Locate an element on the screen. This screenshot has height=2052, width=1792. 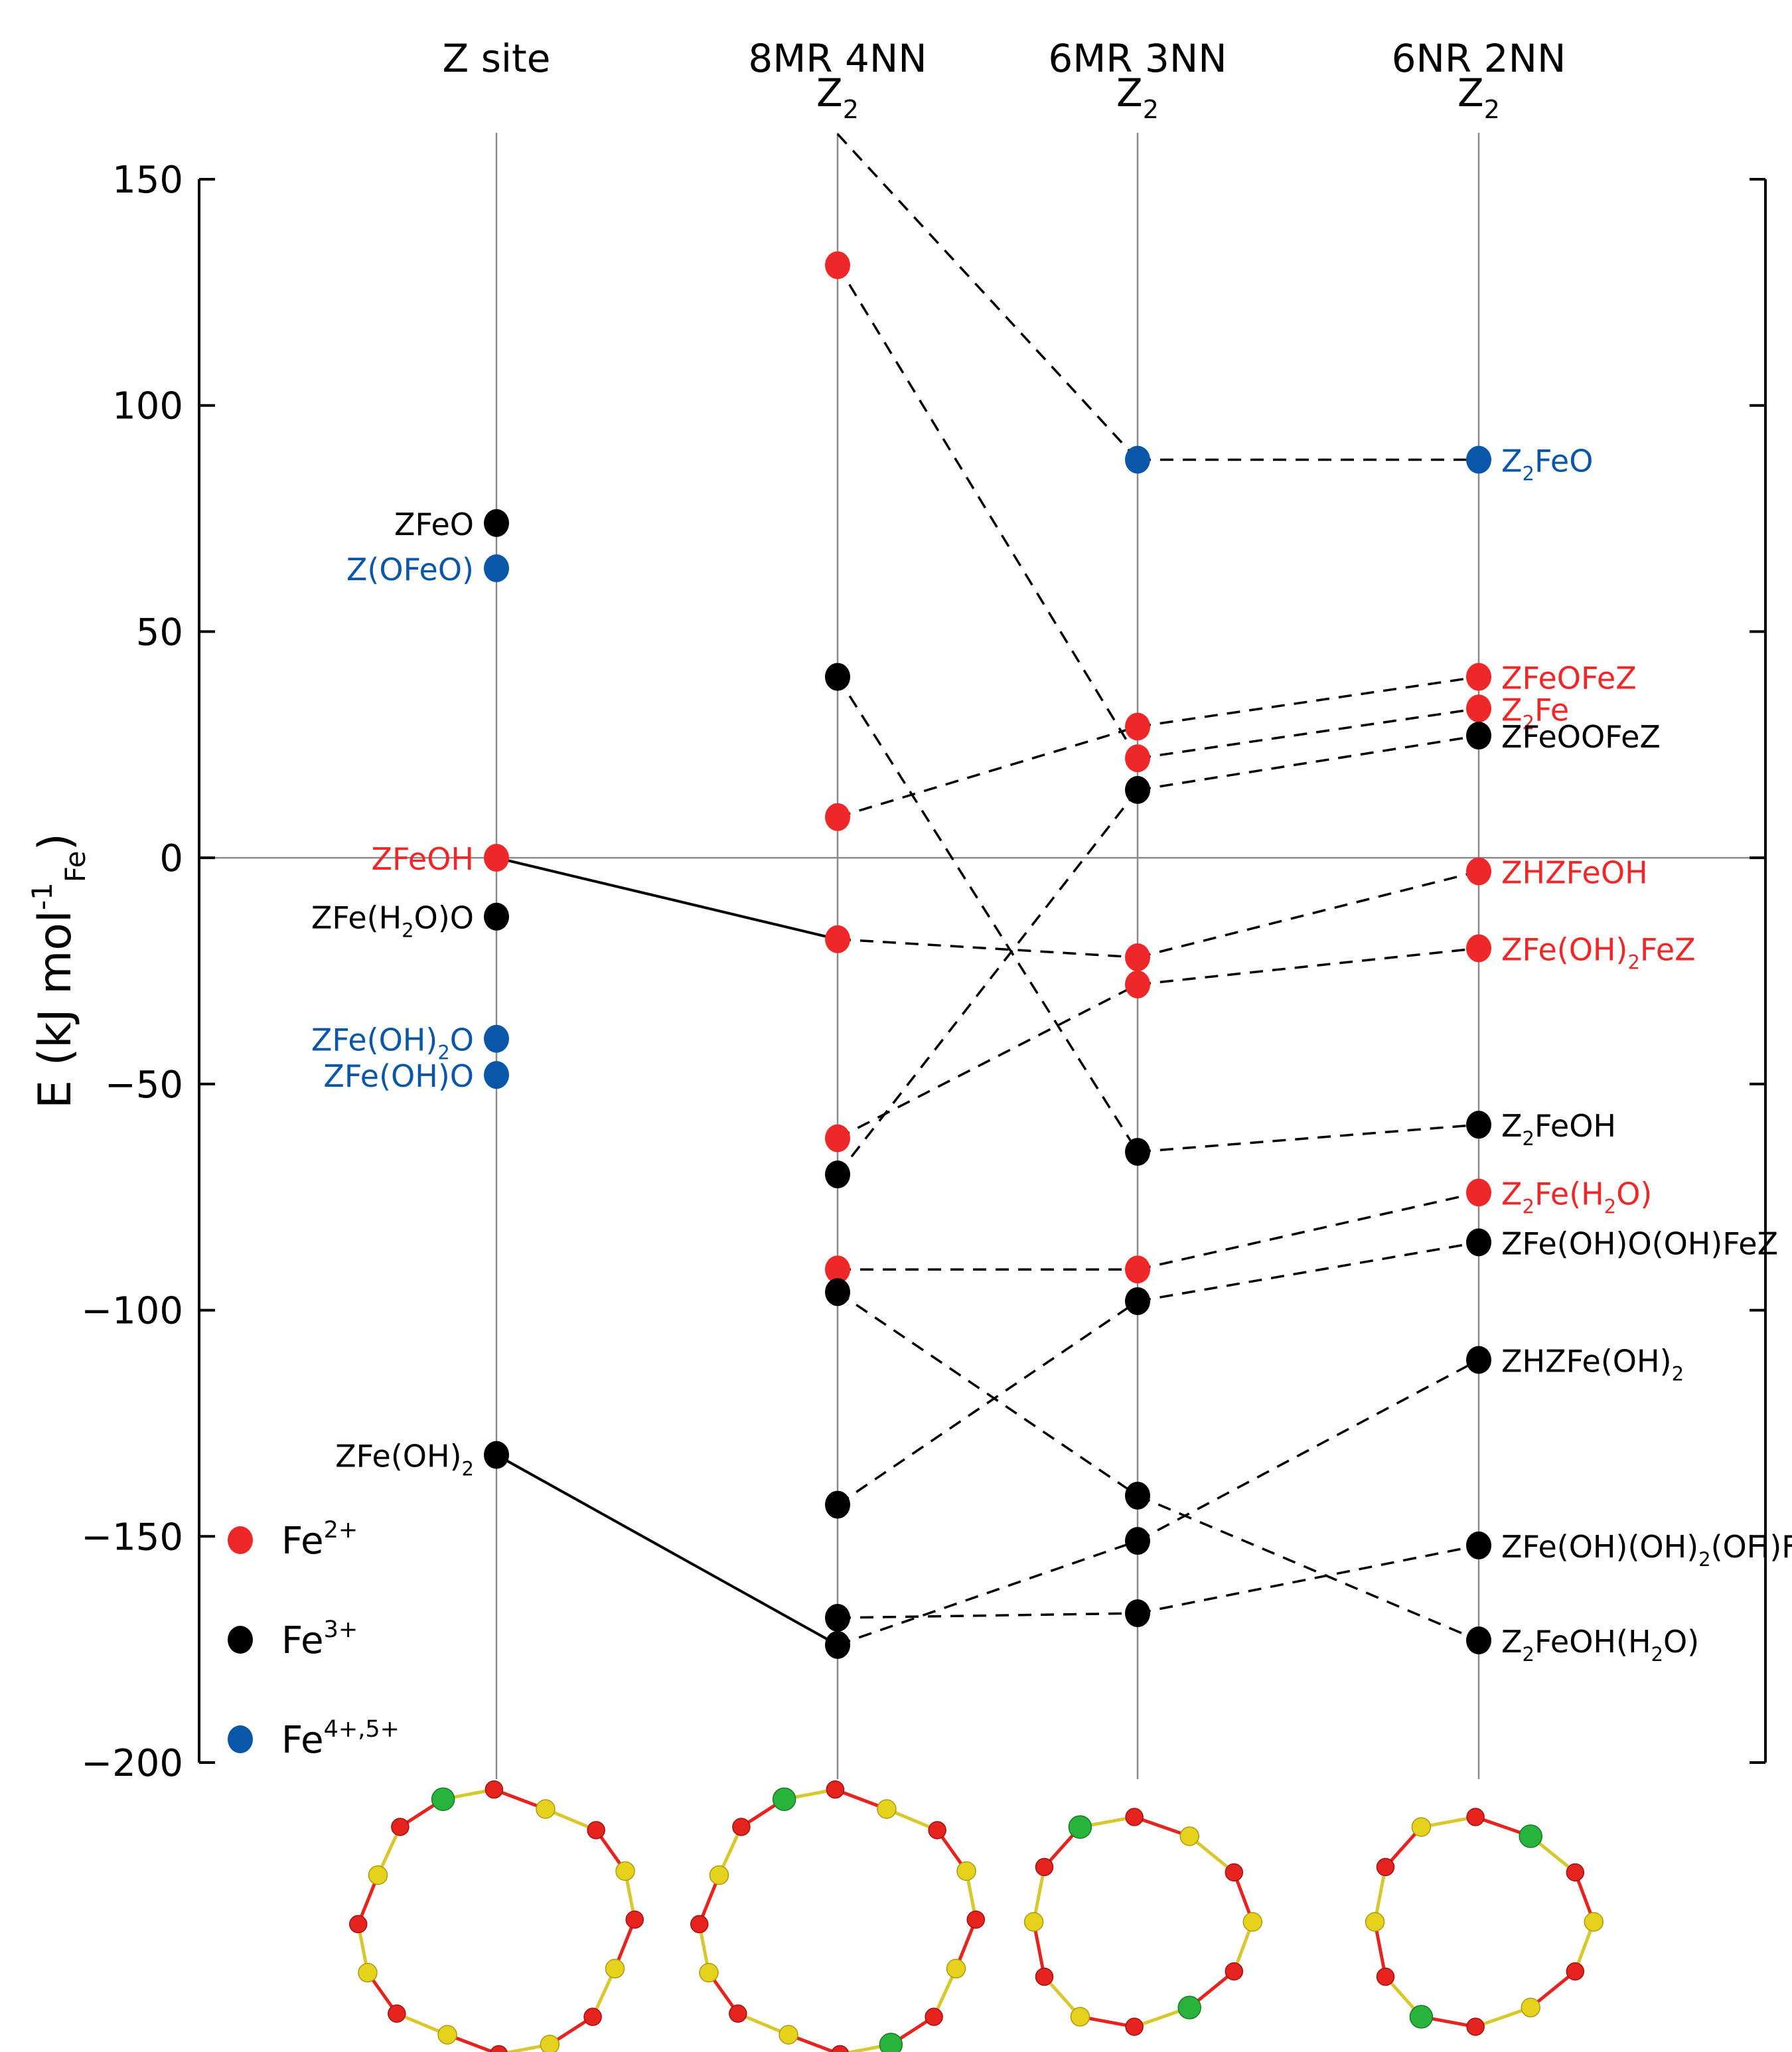
point-label: ZFe(OH)O is located at coordinates (398, 1076).